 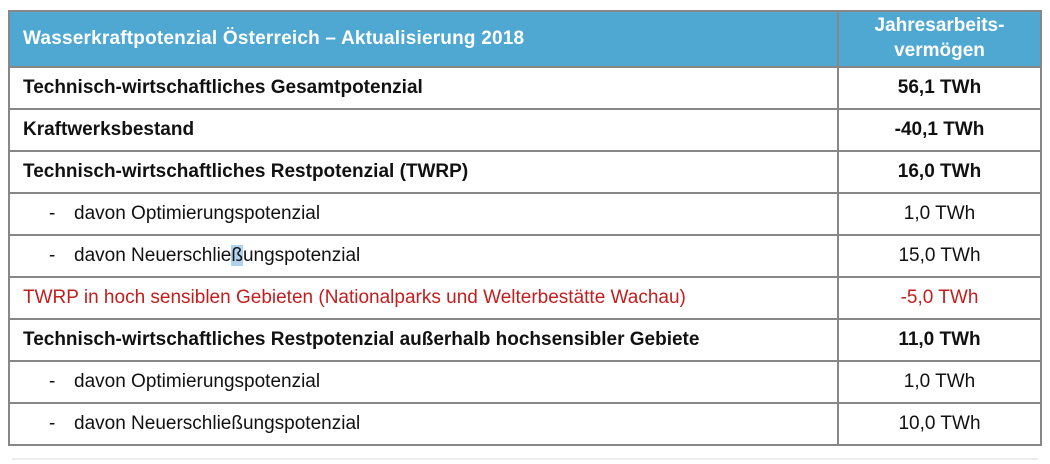 I want to click on row-value: 10,0 TWh, so click(x=938, y=424).